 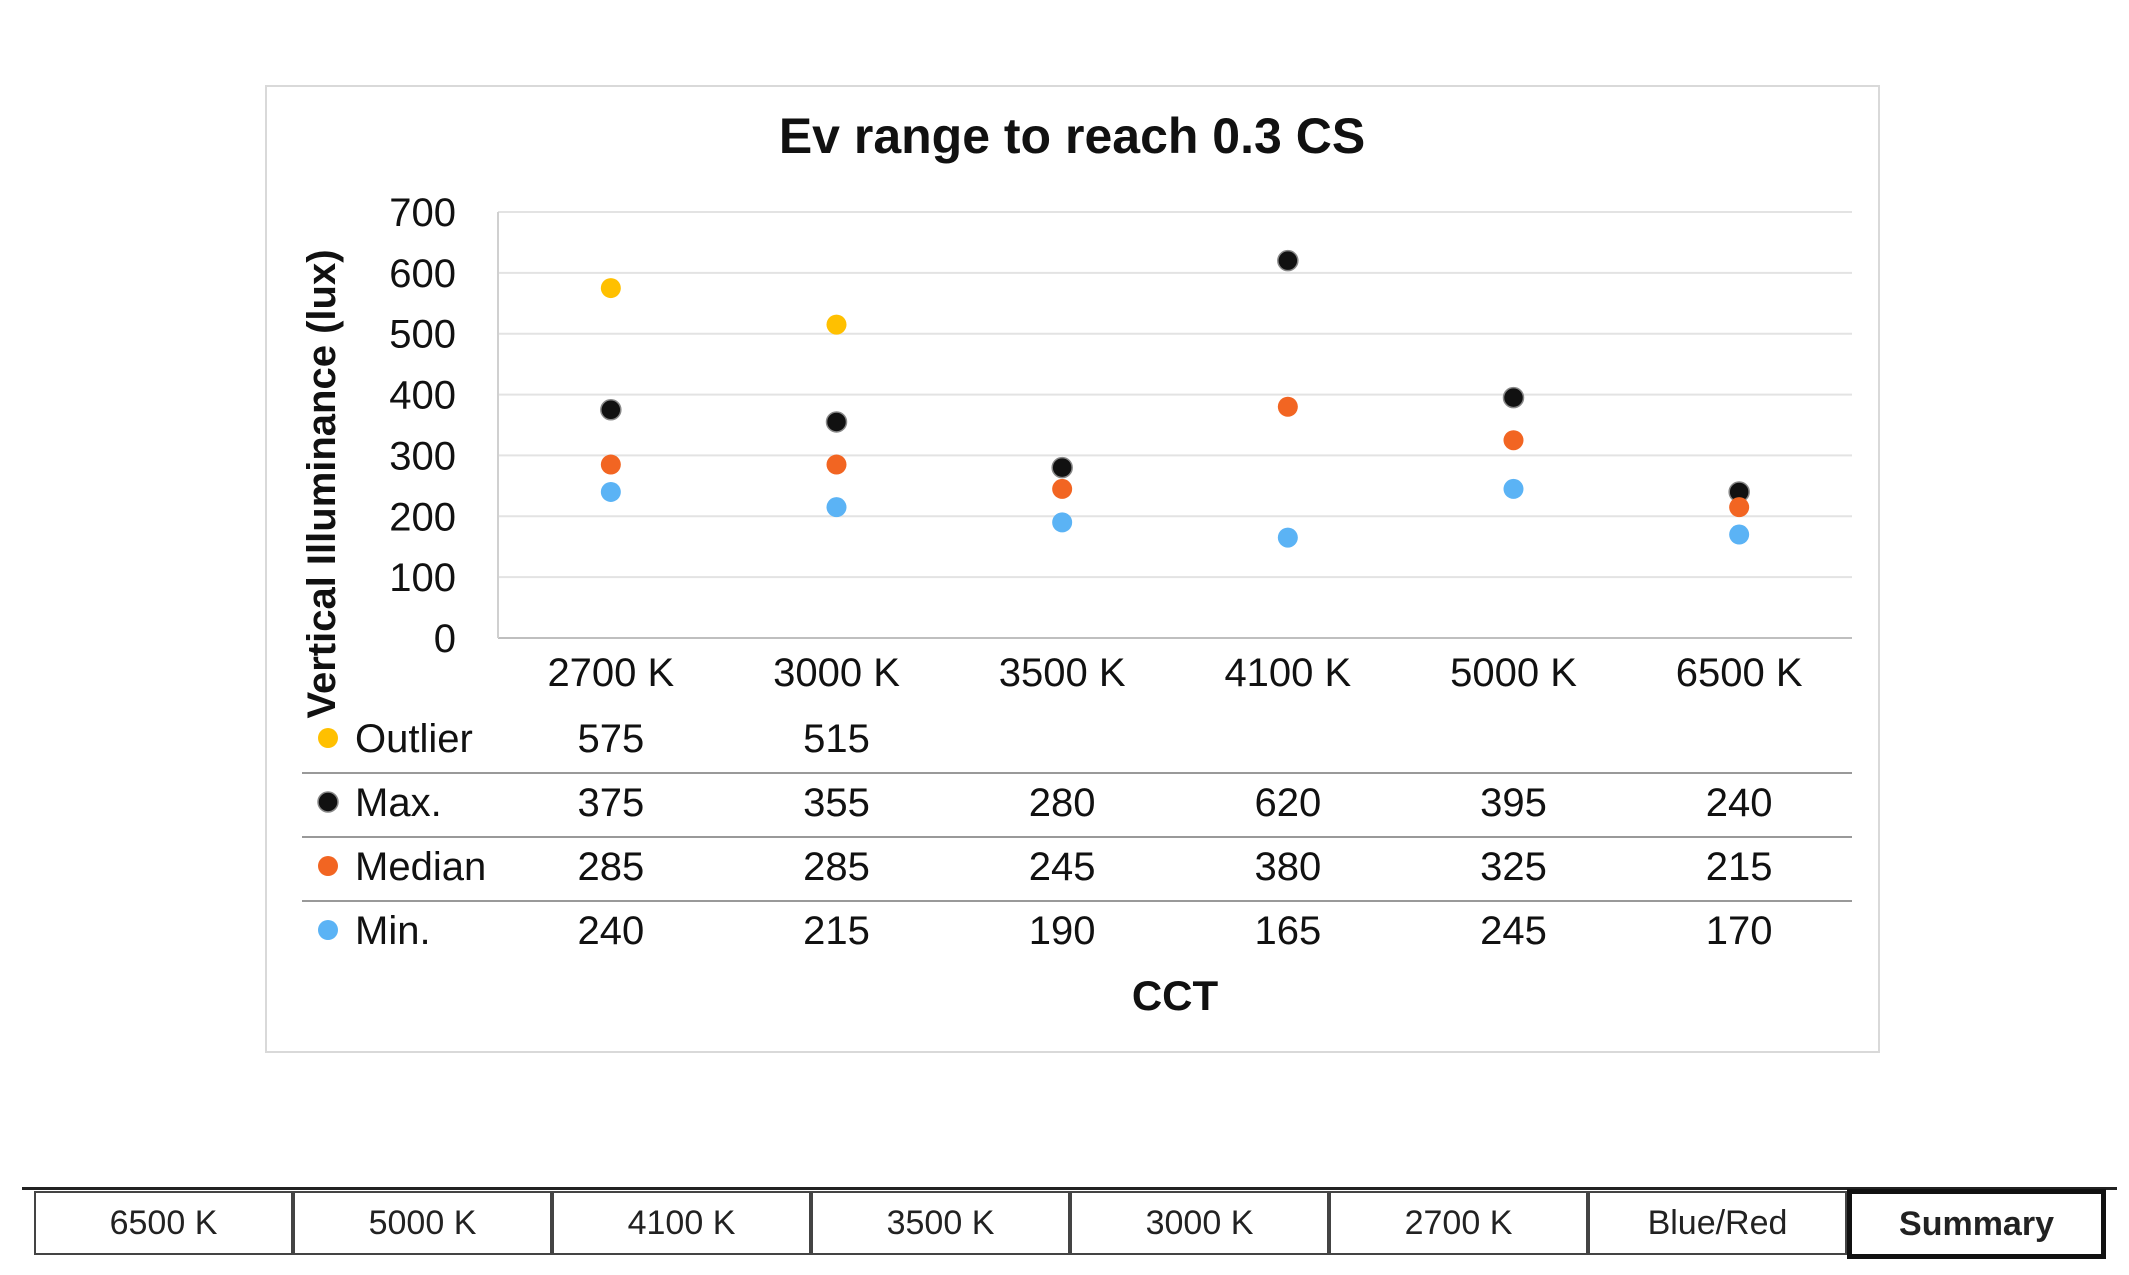 What do you see at coordinates (163, 1223) in the screenshot?
I see `sheet-tab-6500-k: 6500 K` at bounding box center [163, 1223].